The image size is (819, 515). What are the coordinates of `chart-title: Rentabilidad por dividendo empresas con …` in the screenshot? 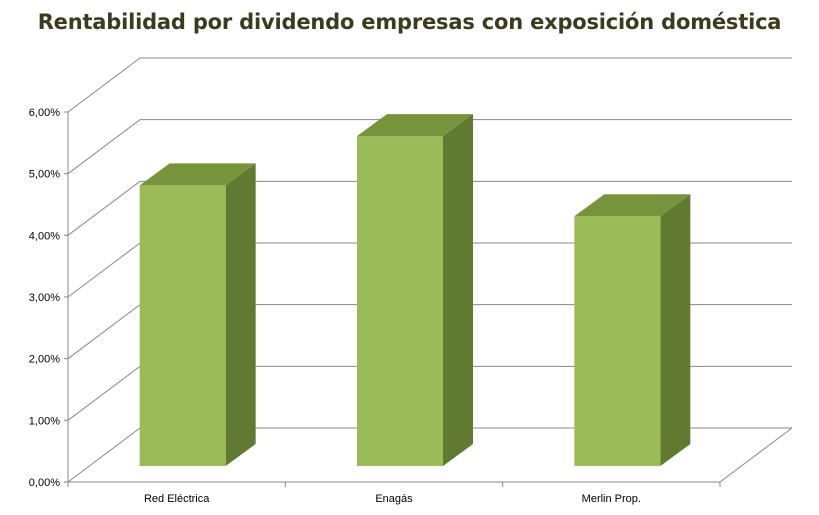 It's located at (409, 22).